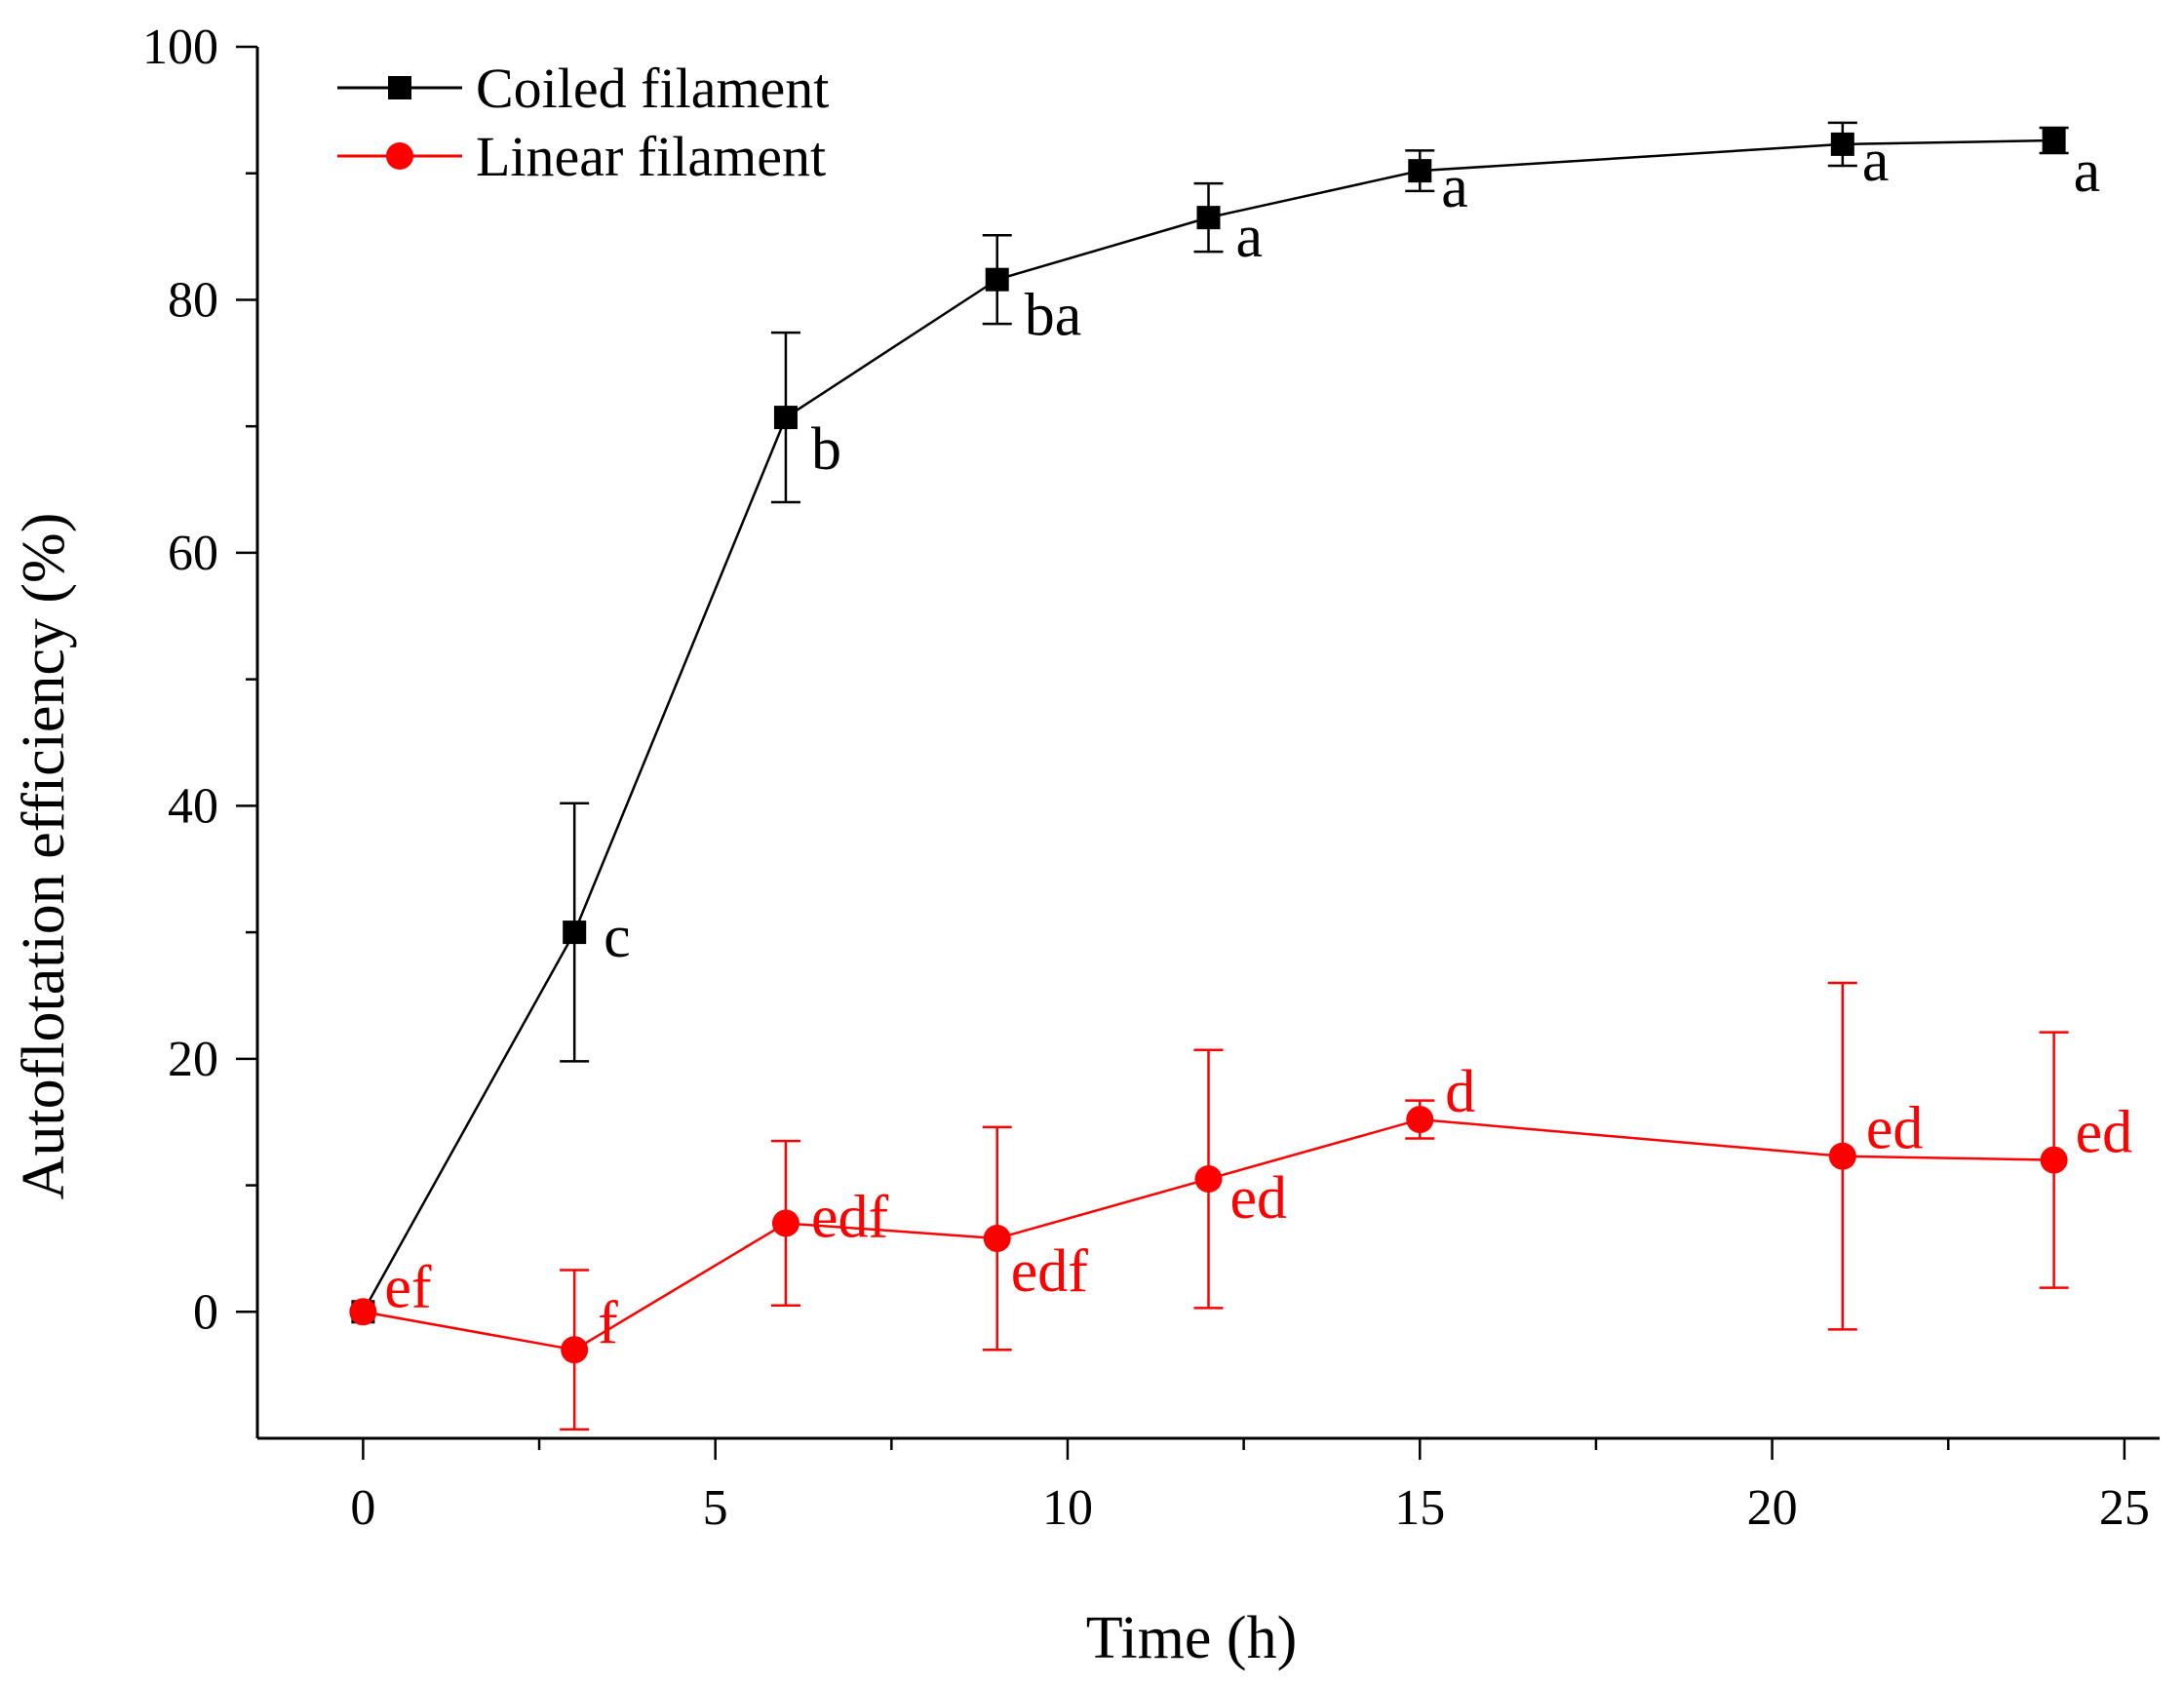 This screenshot has width=2184, height=1685. What do you see at coordinates (193, 1059) in the screenshot?
I see `y-tick-label: 20` at bounding box center [193, 1059].